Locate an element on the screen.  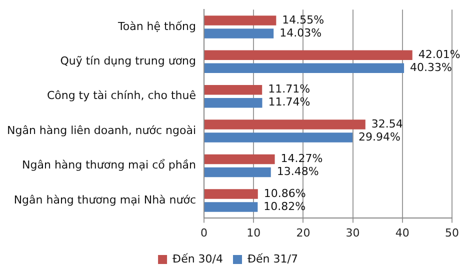
y-tick-label: Ngân hàng thương mại cổ phần is located at coordinates (109, 165).